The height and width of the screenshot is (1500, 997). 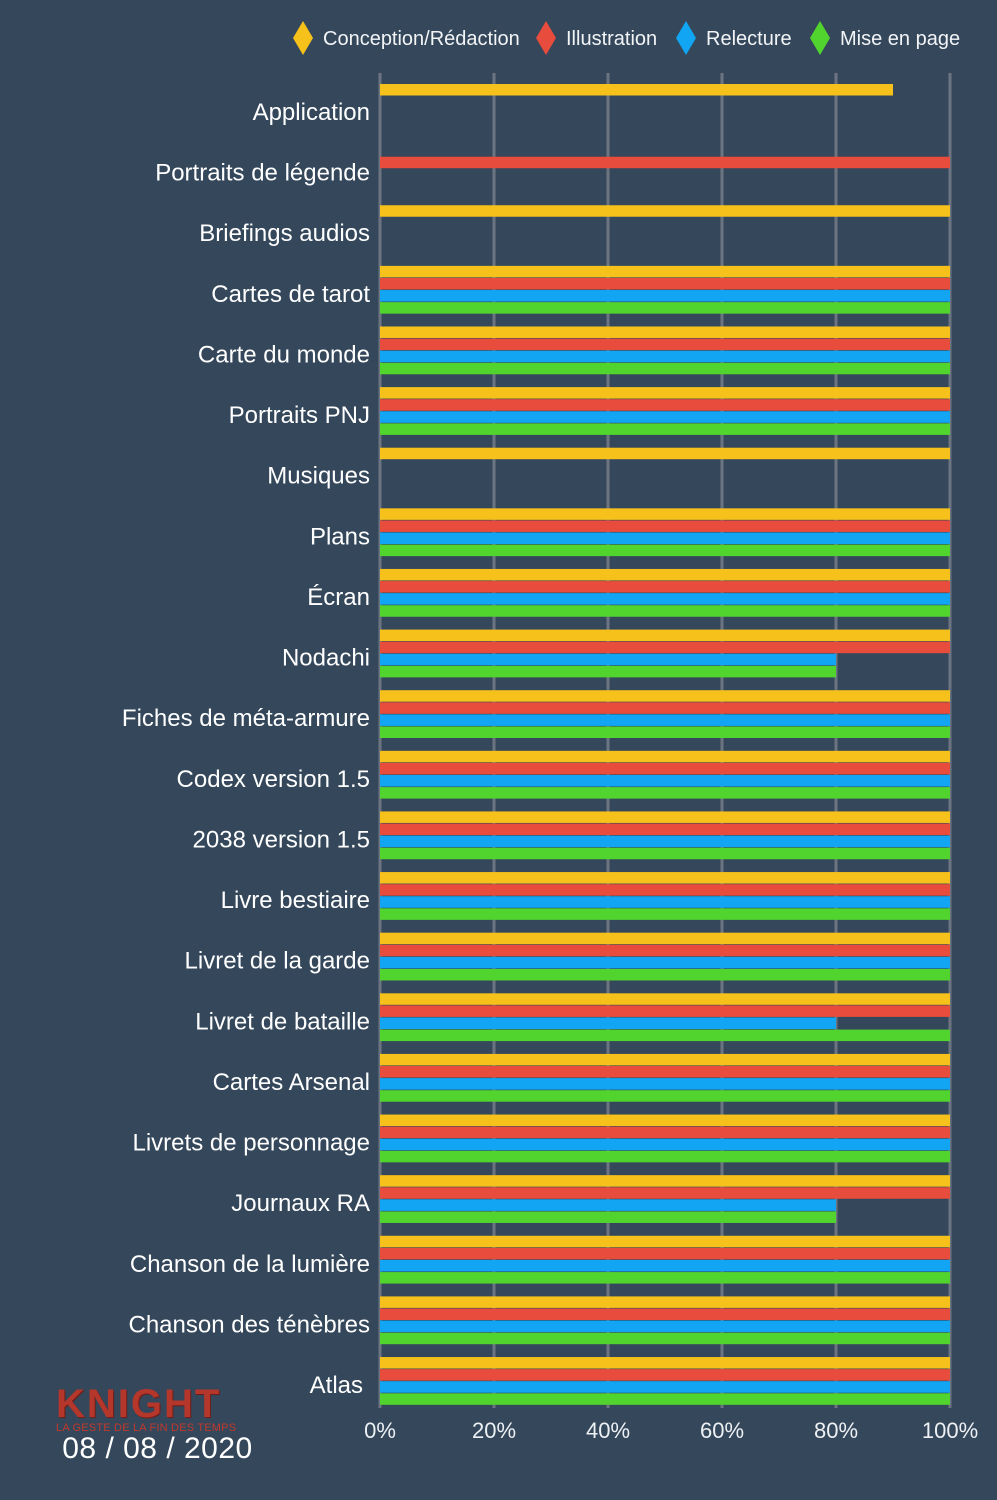 I want to click on category-label-12: Codex version 1.5, so click(x=273, y=779).